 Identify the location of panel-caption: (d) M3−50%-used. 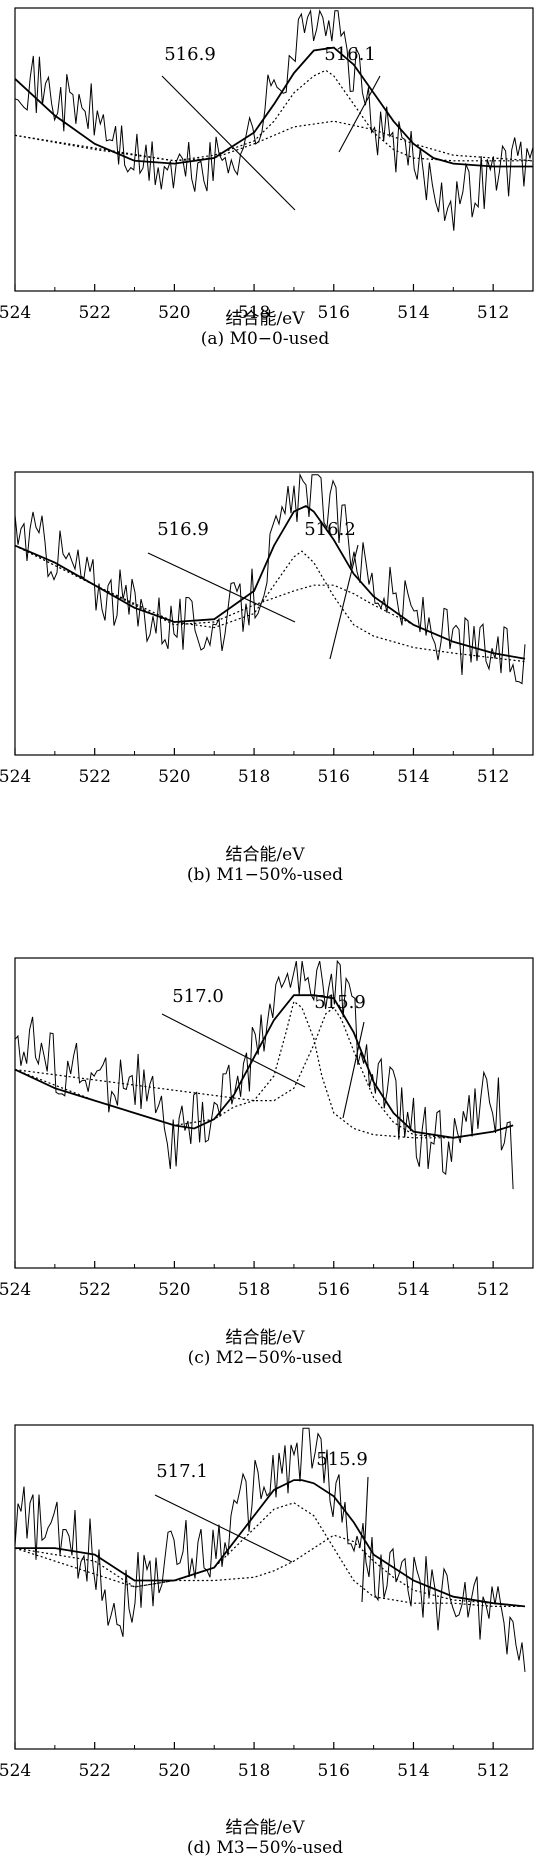
(265, 1848).